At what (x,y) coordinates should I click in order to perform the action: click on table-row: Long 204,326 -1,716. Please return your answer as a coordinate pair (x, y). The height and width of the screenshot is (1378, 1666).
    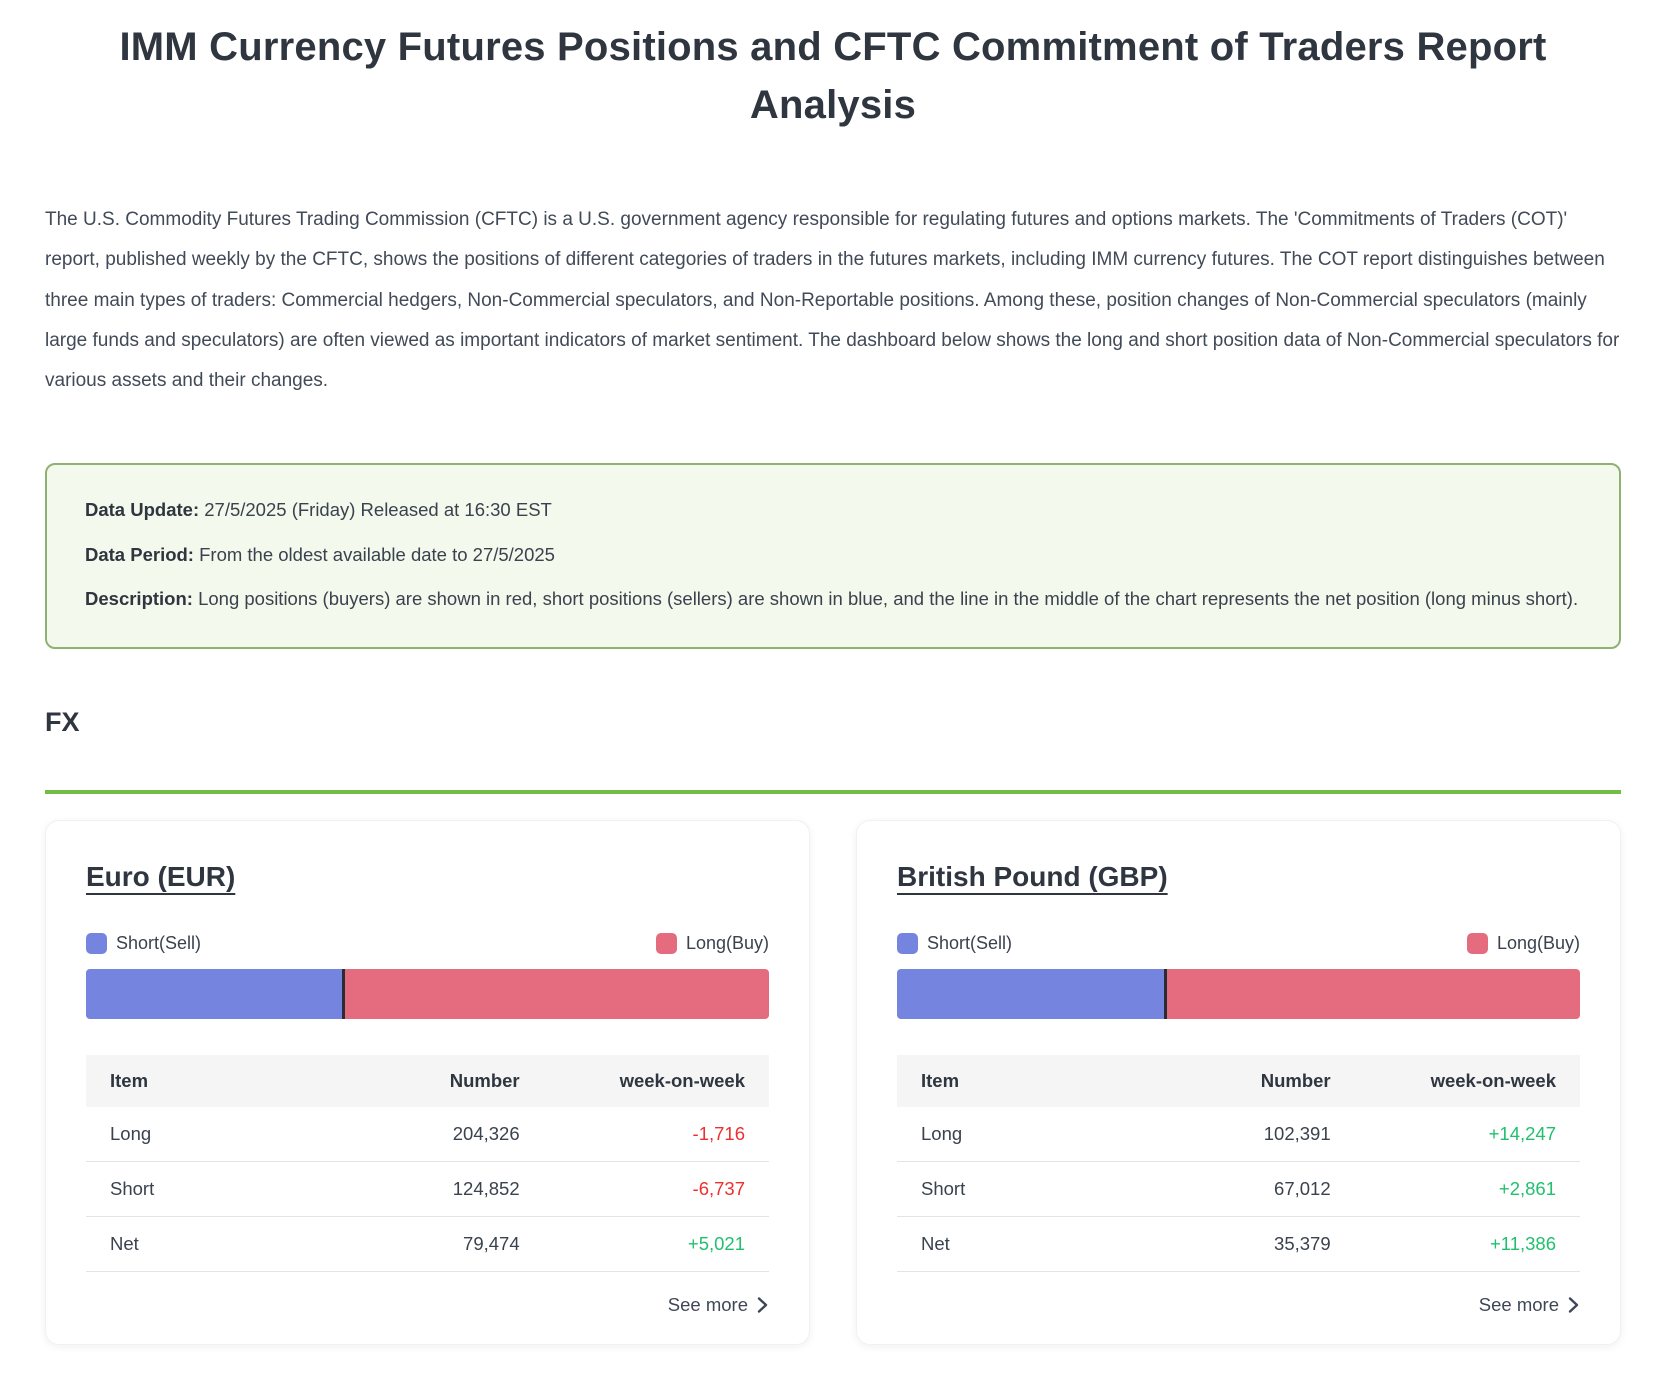
    Looking at the image, I should click on (427, 1134).